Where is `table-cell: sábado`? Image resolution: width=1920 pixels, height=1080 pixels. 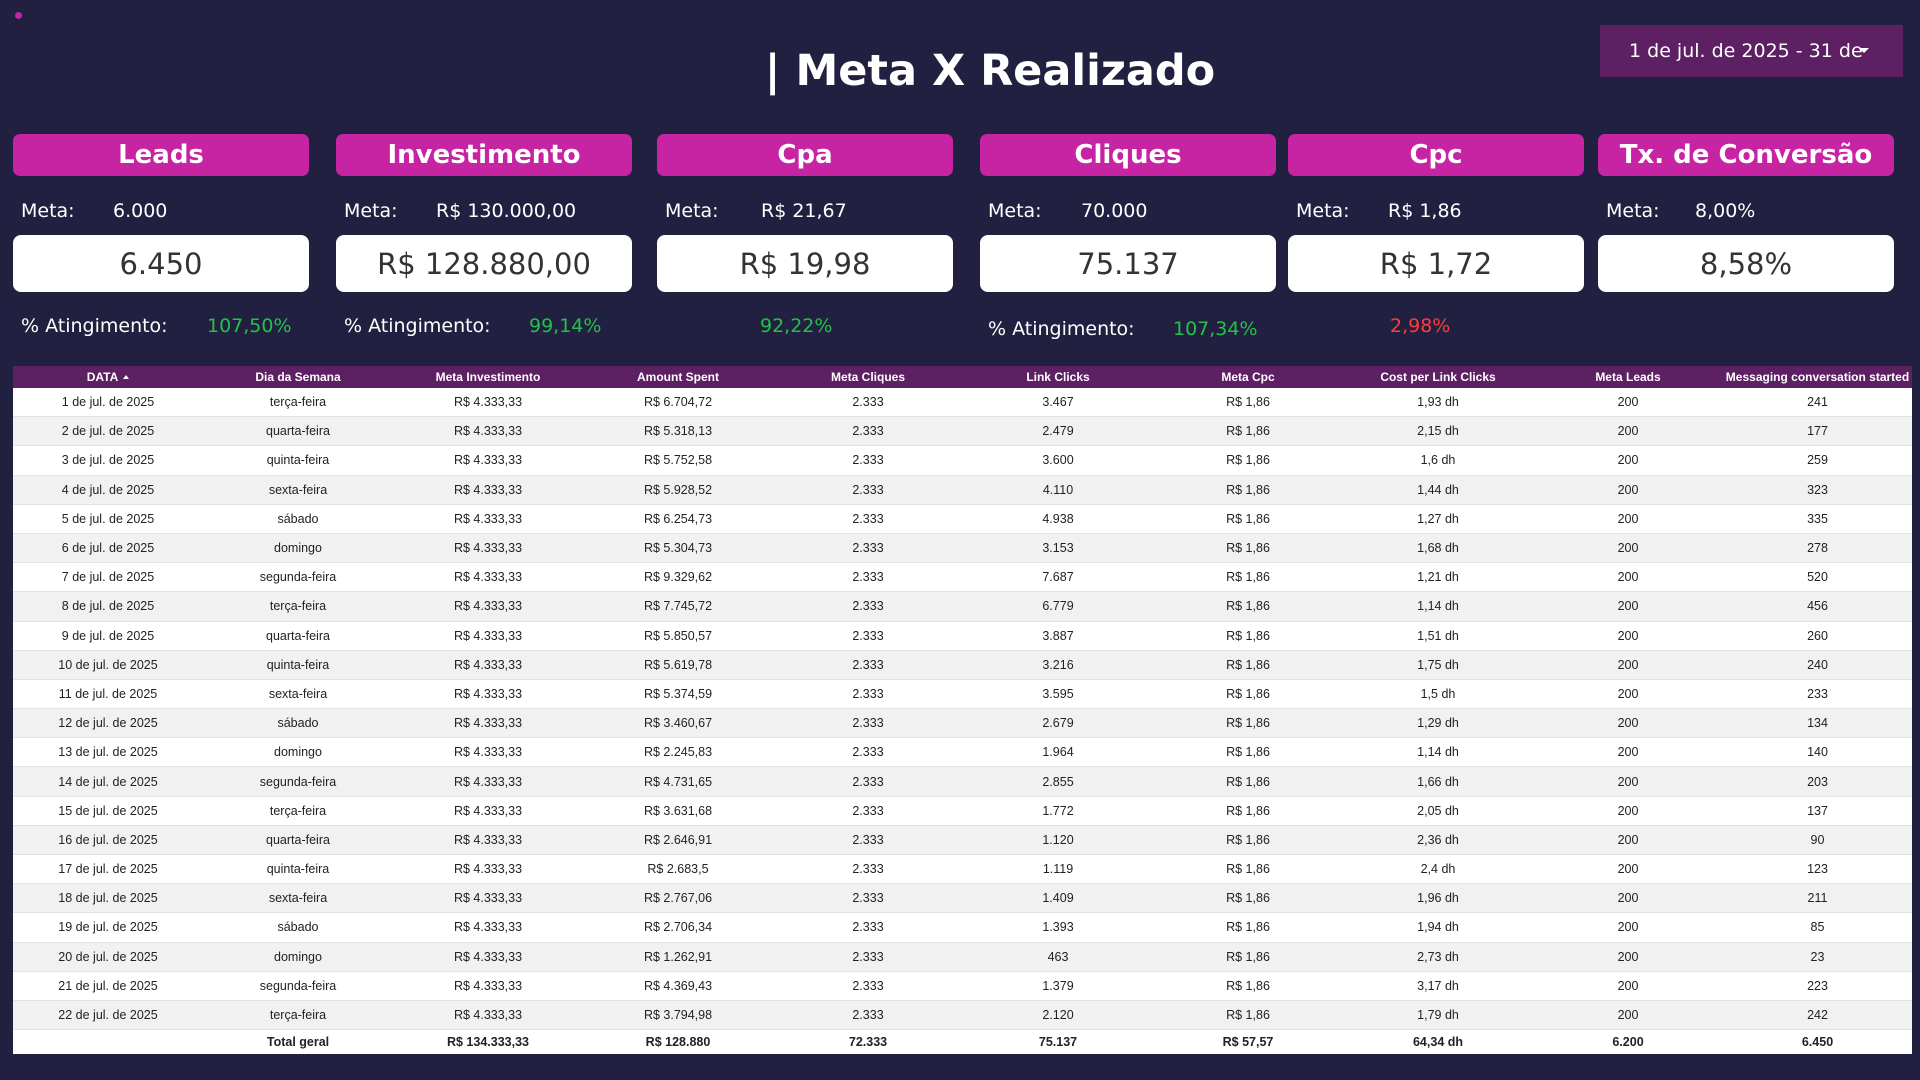 table-cell: sábado is located at coordinates (298, 927).